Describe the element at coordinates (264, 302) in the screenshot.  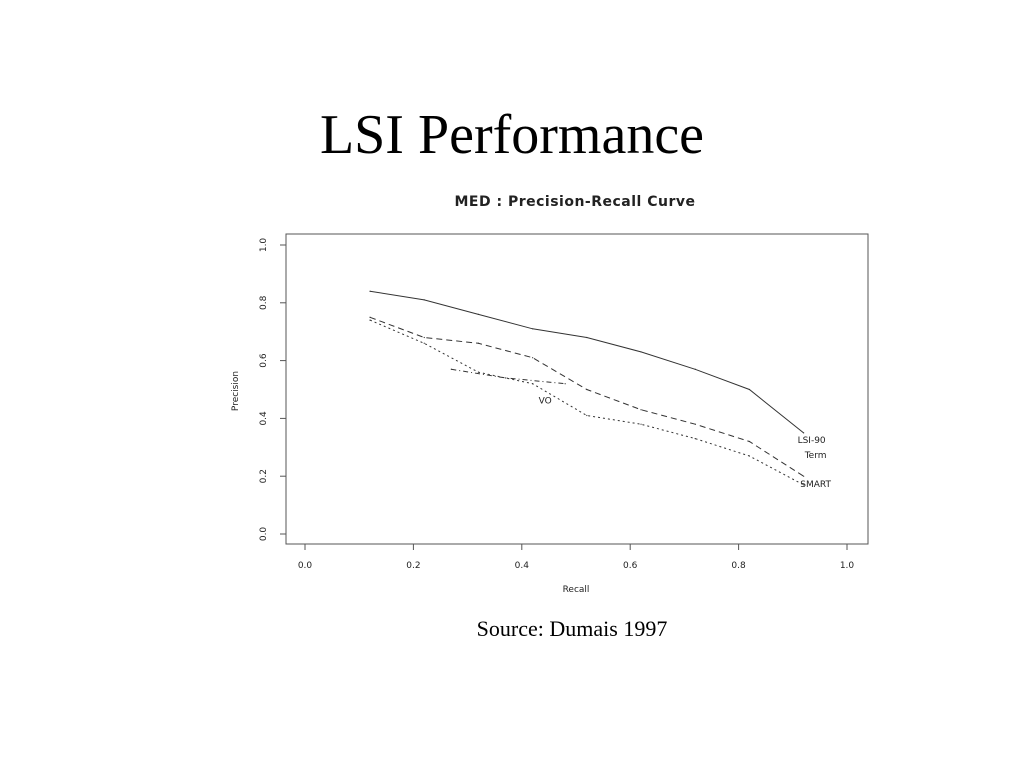
I see `y-tick-label: 0.8` at that location.